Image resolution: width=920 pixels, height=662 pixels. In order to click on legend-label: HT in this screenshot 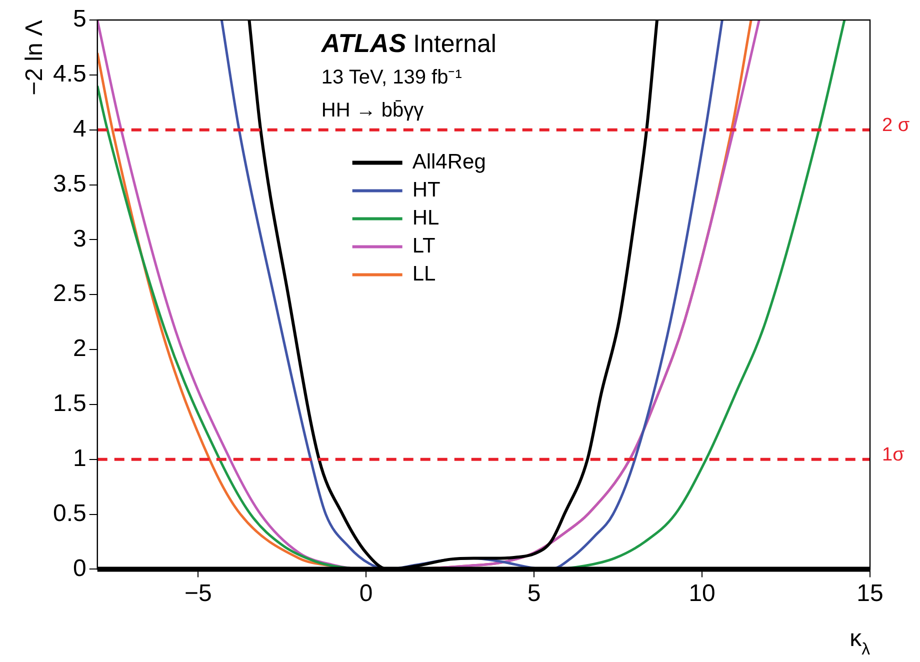, I will do `click(426, 190)`.